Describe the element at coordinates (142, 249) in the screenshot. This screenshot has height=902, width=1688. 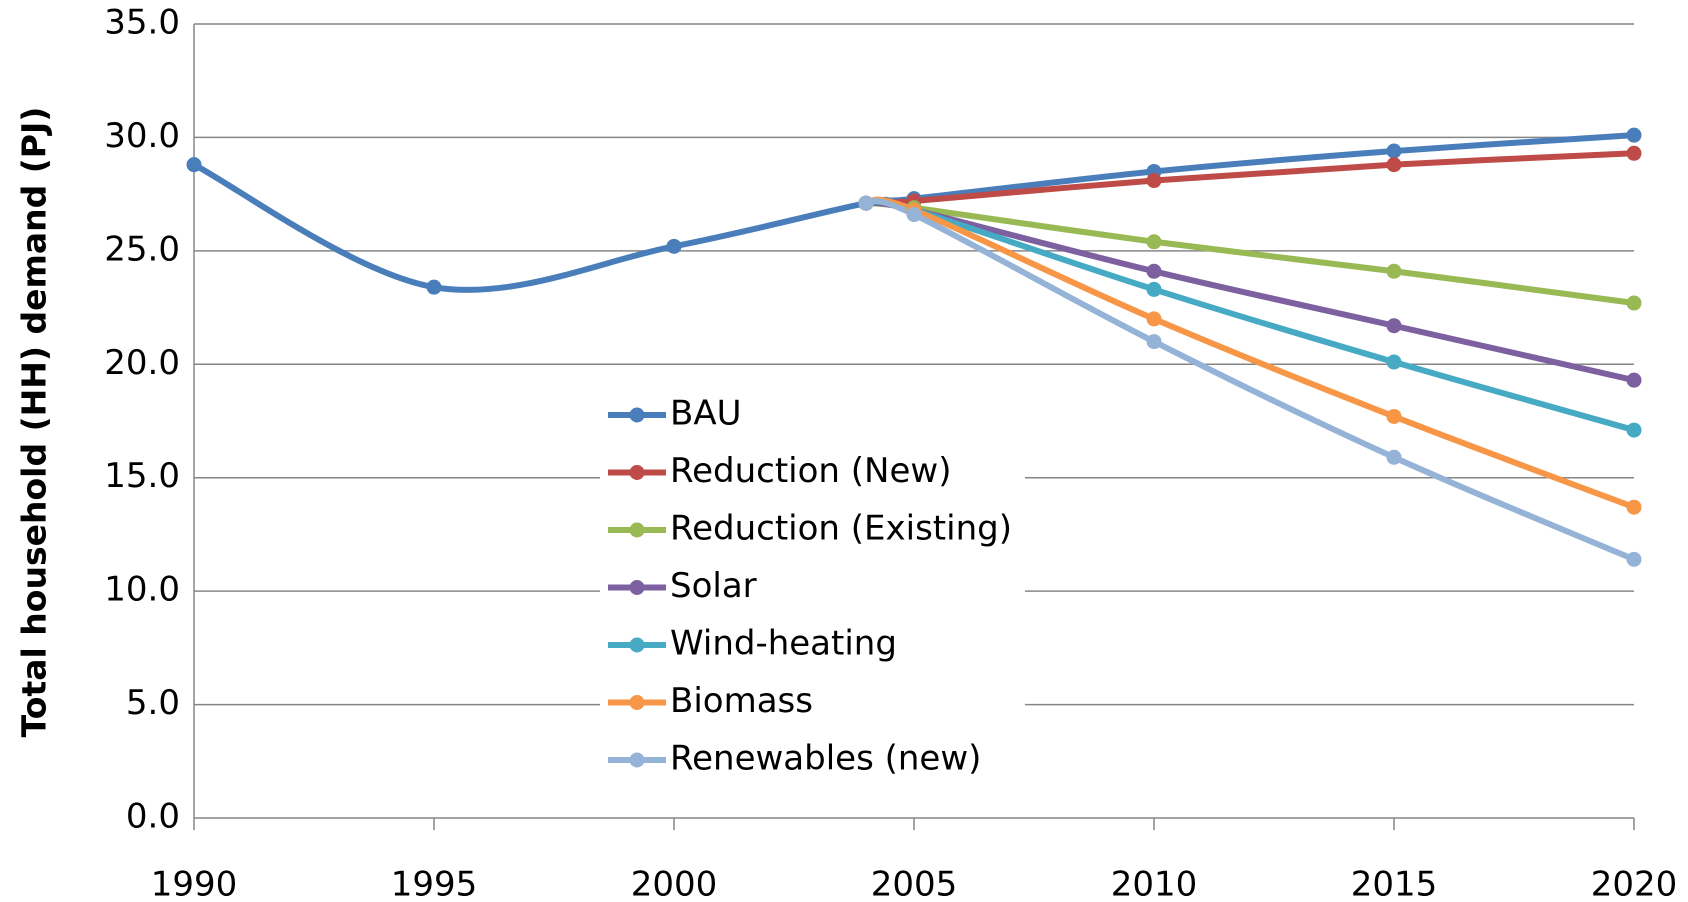
I see `y-tick-label: 25.0` at that location.